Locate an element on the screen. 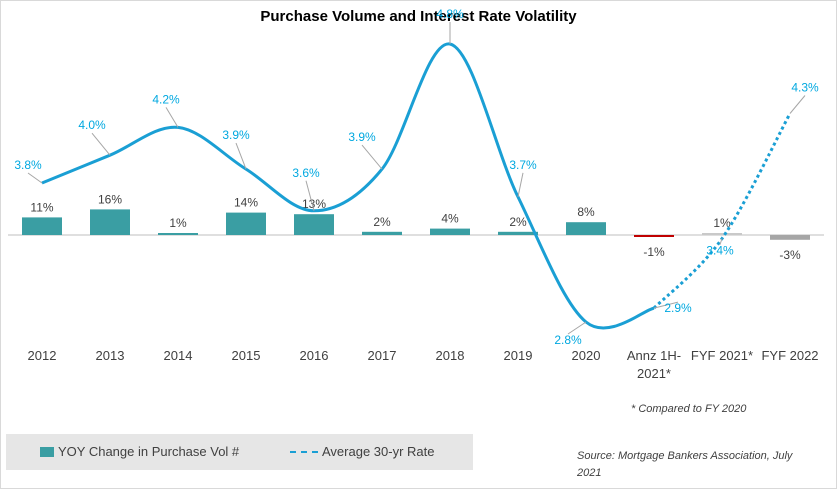  bar-label-8: 8% is located at coordinates (586, 212).